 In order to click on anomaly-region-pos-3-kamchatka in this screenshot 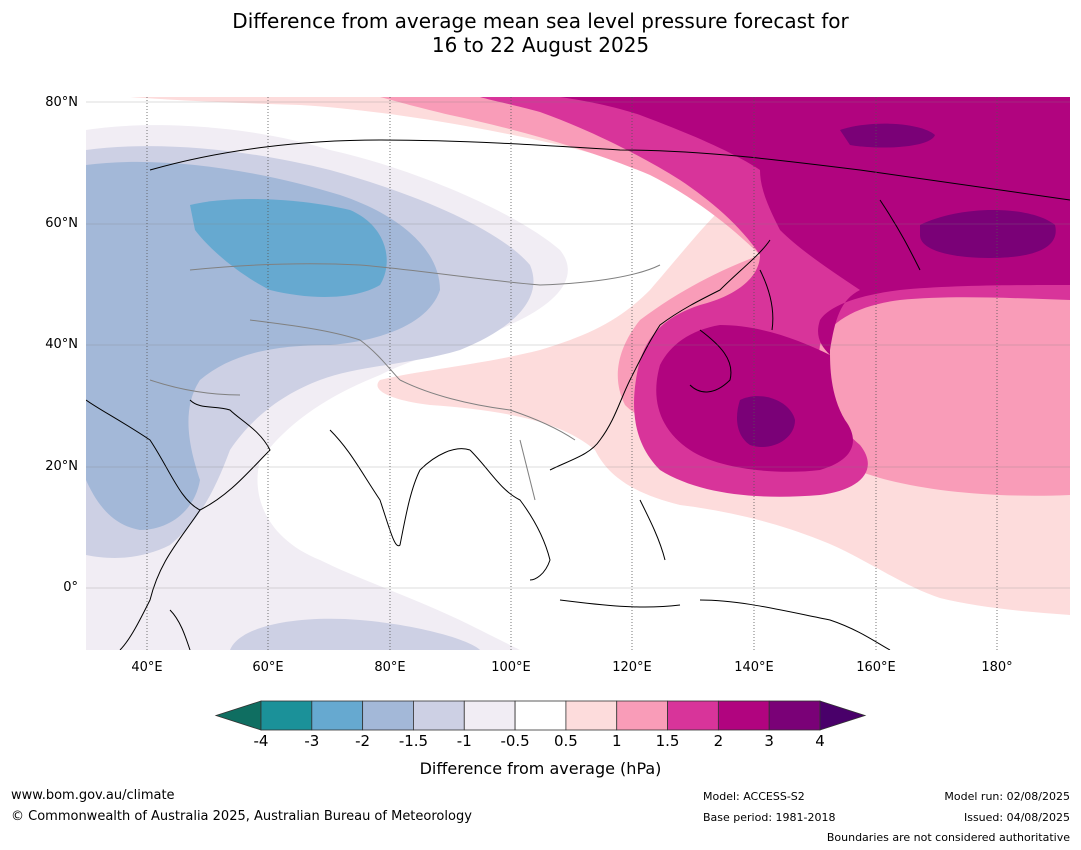, I will do `click(988, 234)`.